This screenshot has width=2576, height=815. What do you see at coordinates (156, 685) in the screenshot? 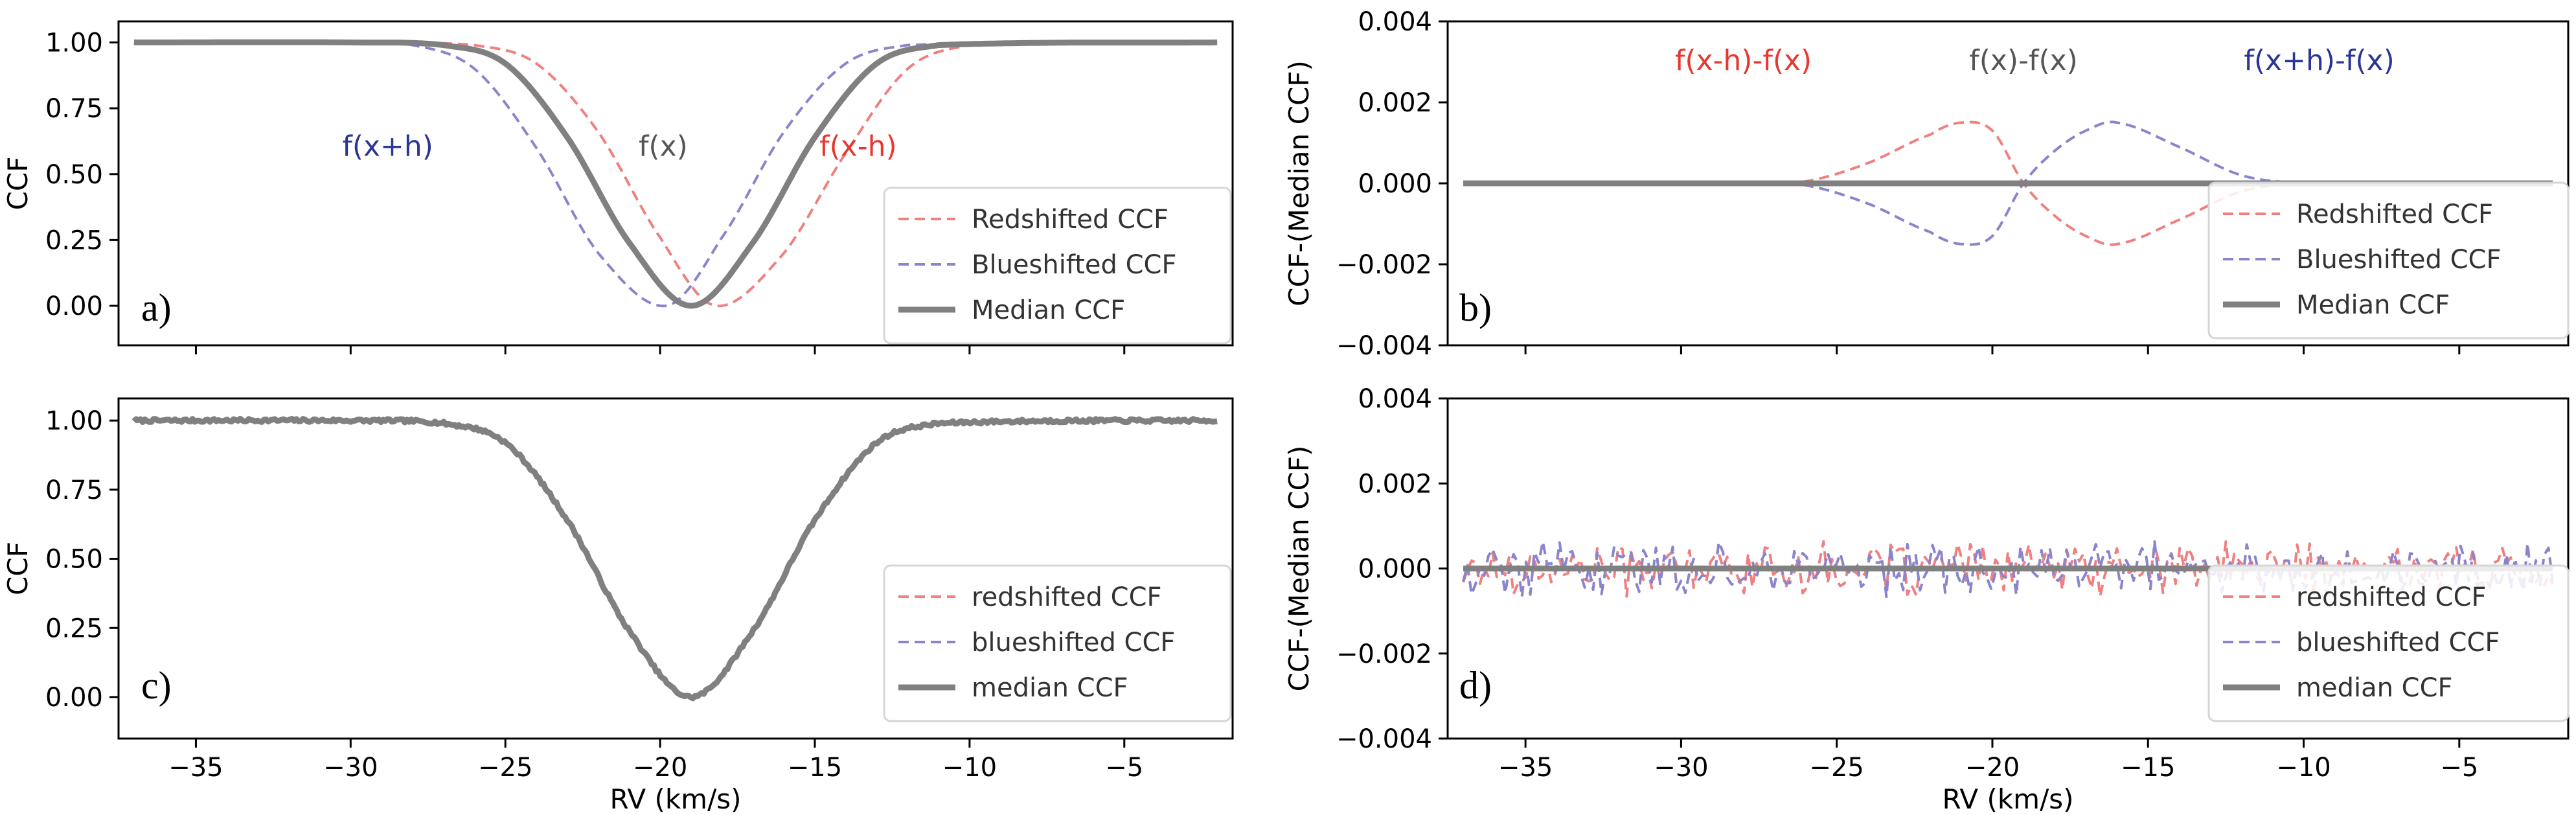
I see `panel-tag: c)` at bounding box center [156, 685].